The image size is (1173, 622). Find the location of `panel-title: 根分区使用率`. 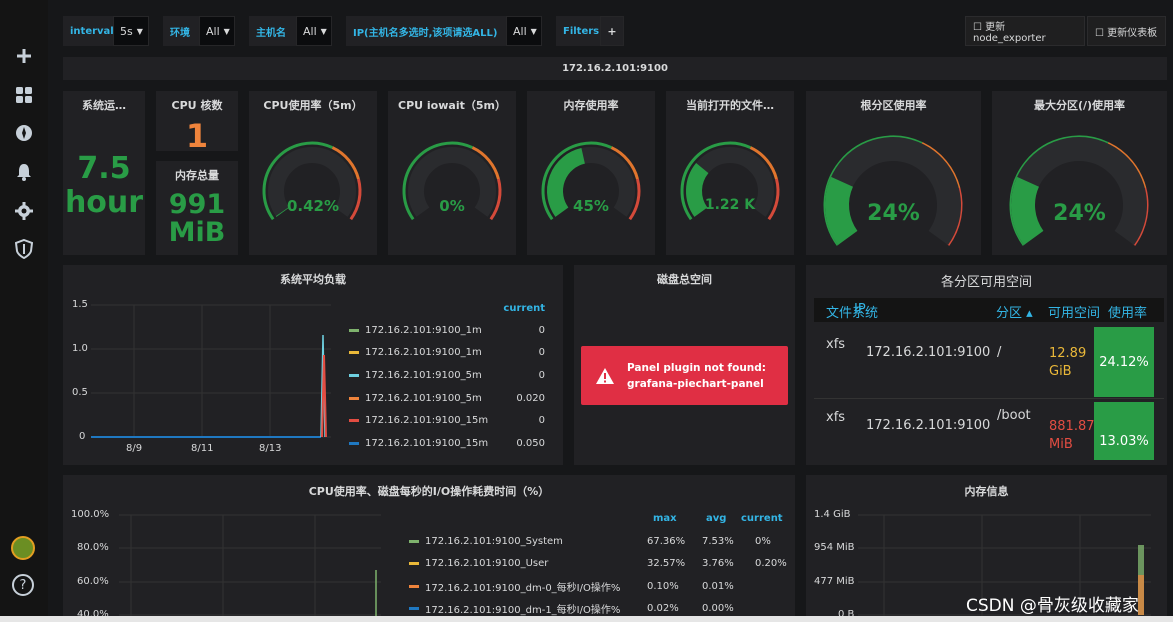

panel-title: 根分区使用率 is located at coordinates (893, 105).